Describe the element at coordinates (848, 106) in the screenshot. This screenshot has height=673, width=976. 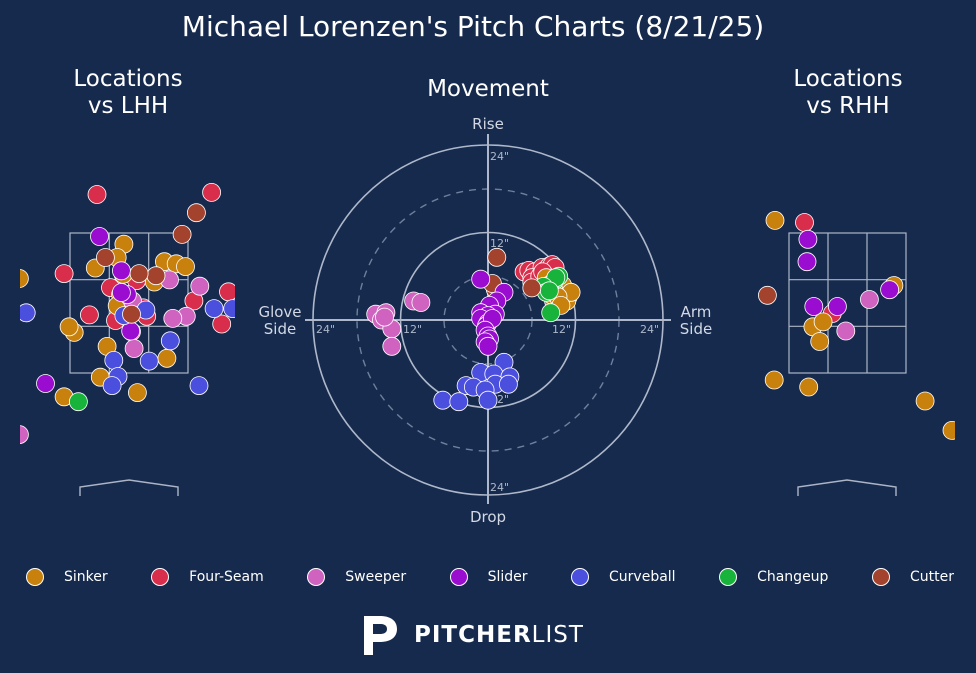
I see `rhh-title-line-2: vs RHH` at that location.